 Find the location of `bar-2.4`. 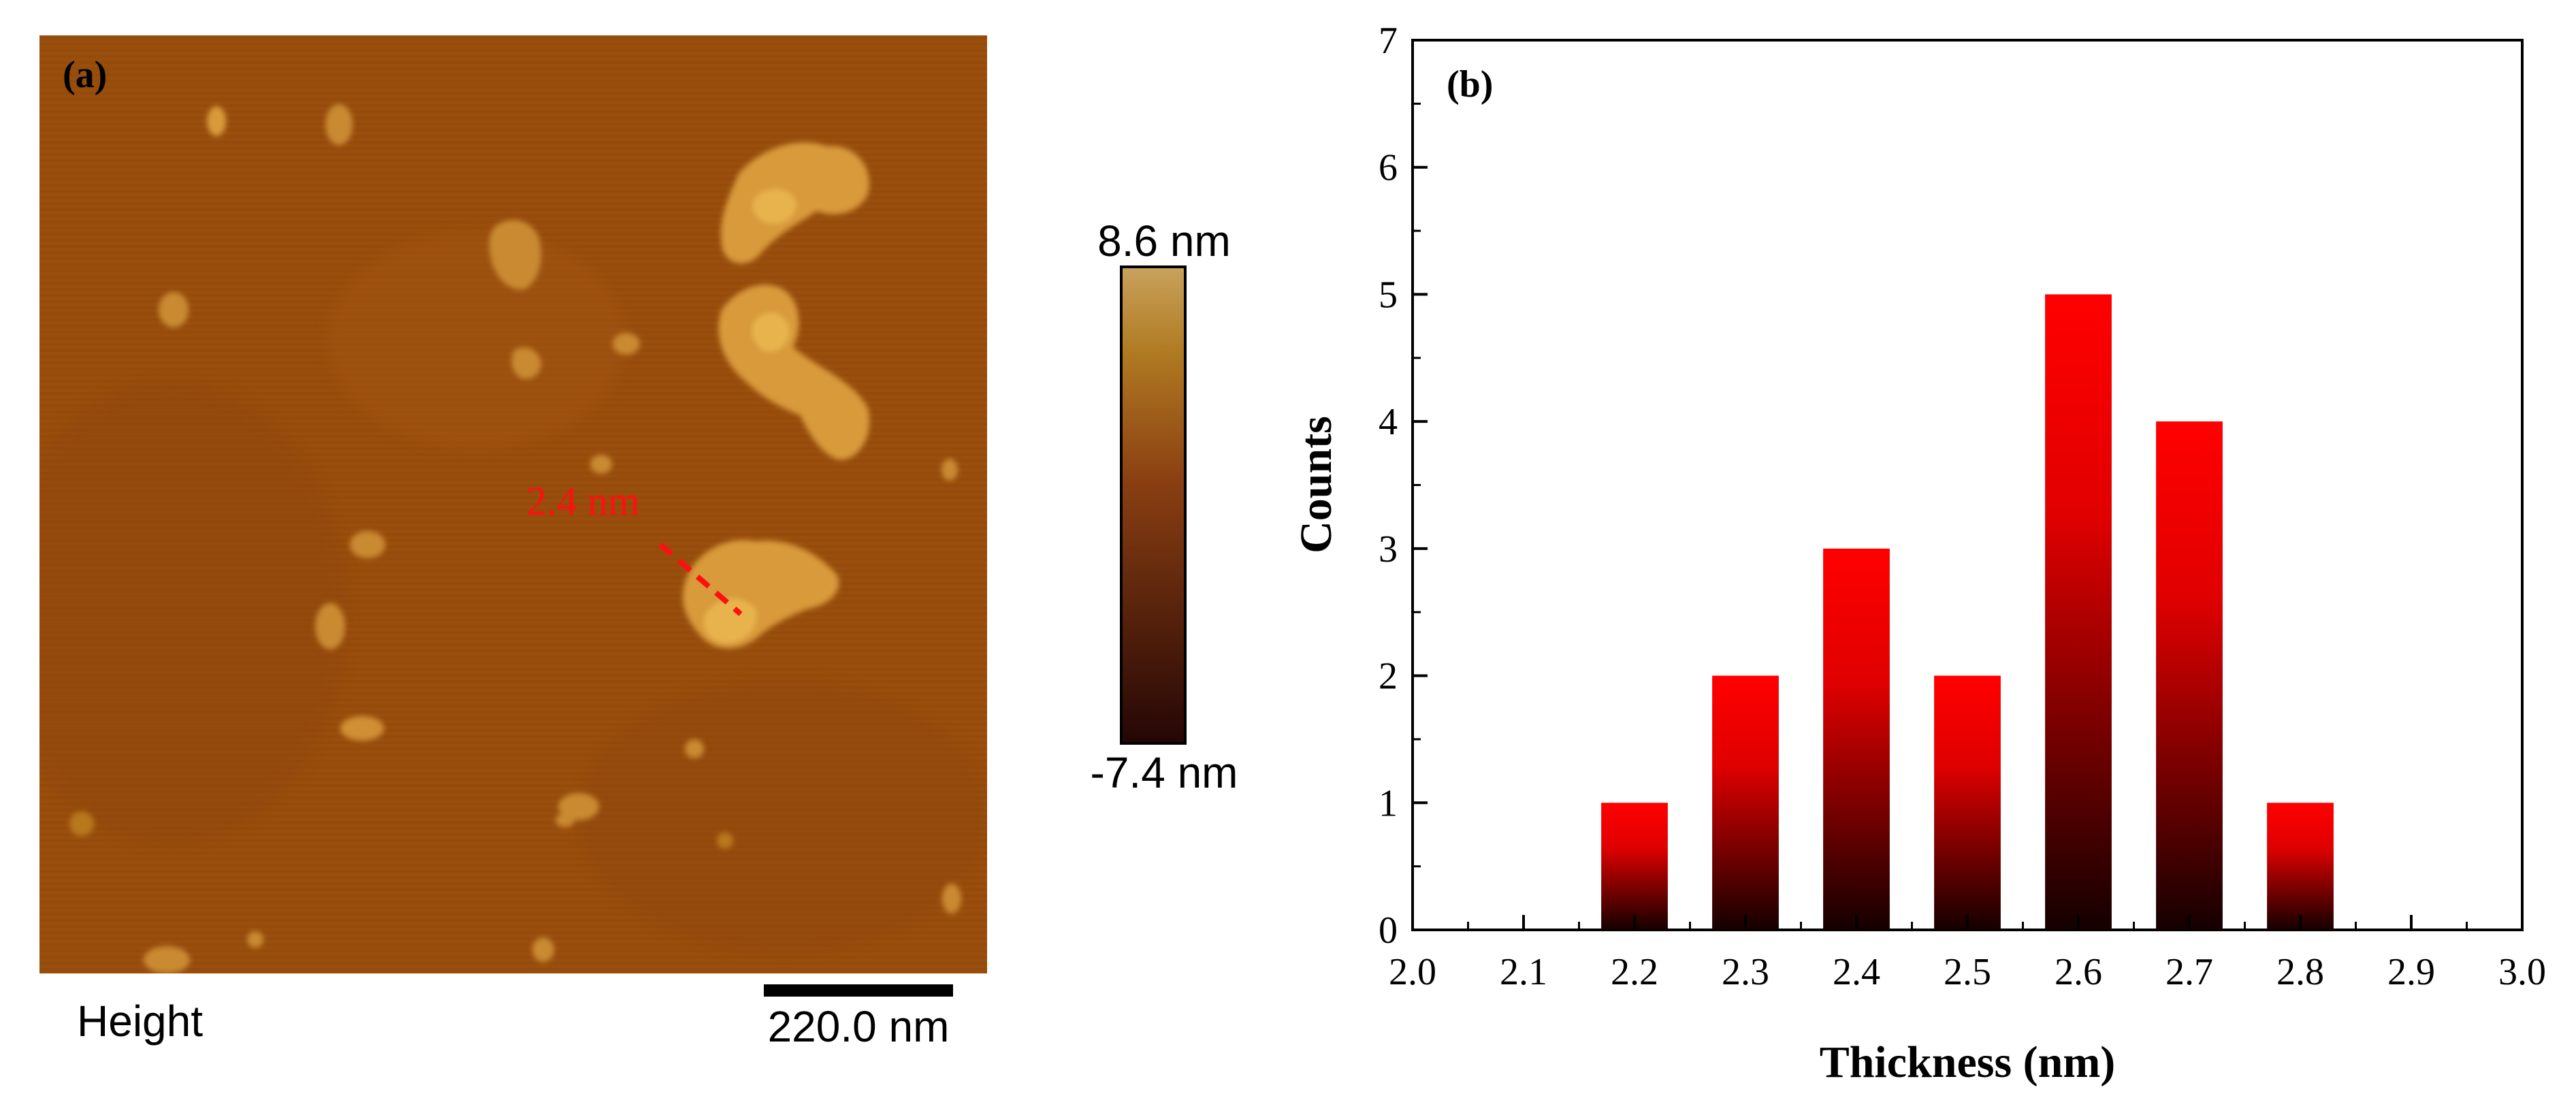

bar-2.4 is located at coordinates (1856, 739).